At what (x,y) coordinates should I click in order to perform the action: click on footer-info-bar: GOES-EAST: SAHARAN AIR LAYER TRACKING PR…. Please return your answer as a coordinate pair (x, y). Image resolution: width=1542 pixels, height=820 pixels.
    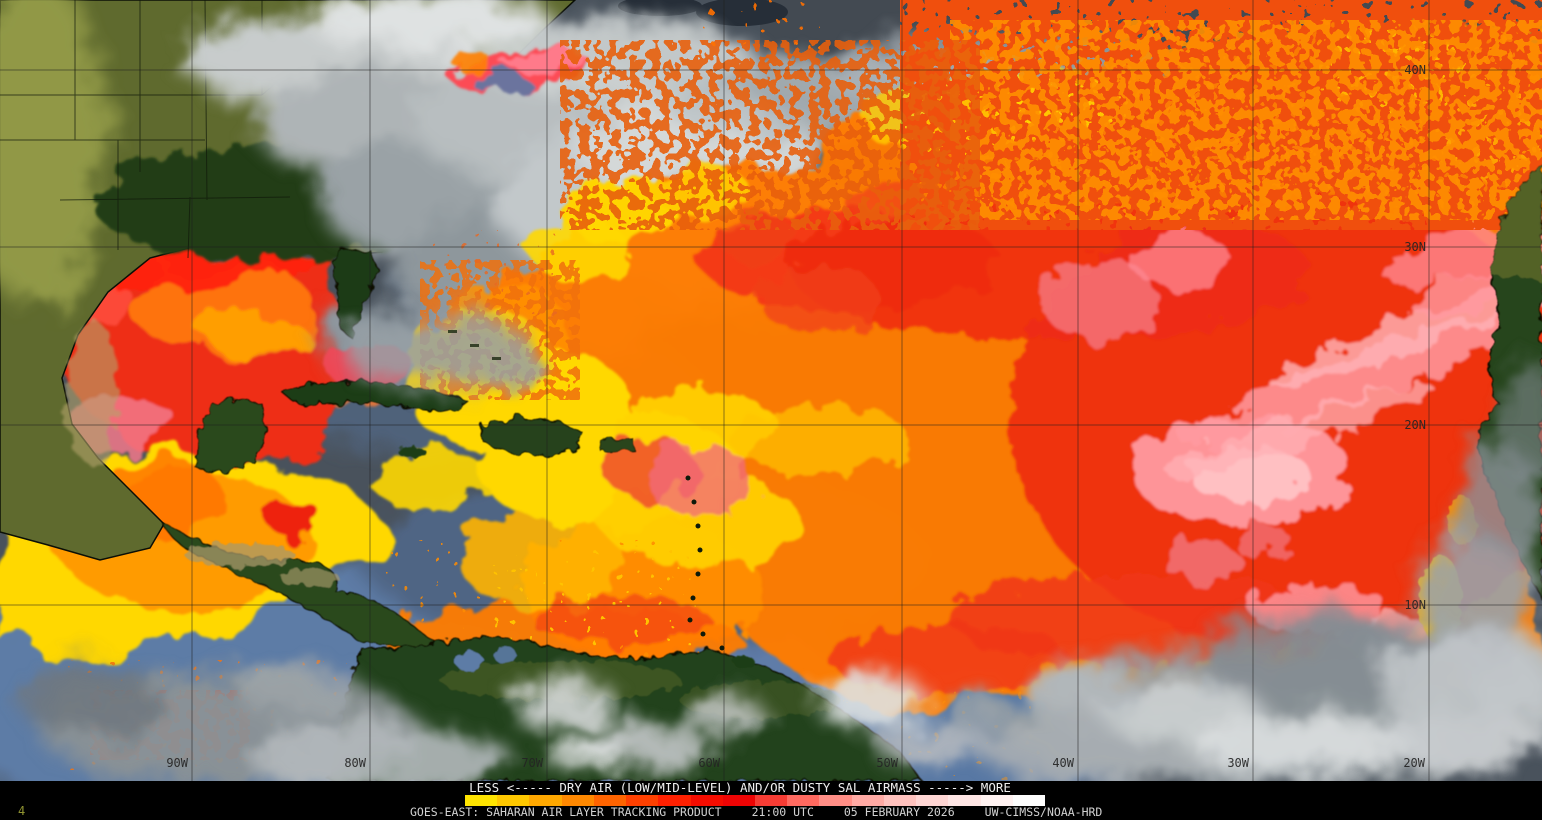
    Looking at the image, I should click on (756, 812).